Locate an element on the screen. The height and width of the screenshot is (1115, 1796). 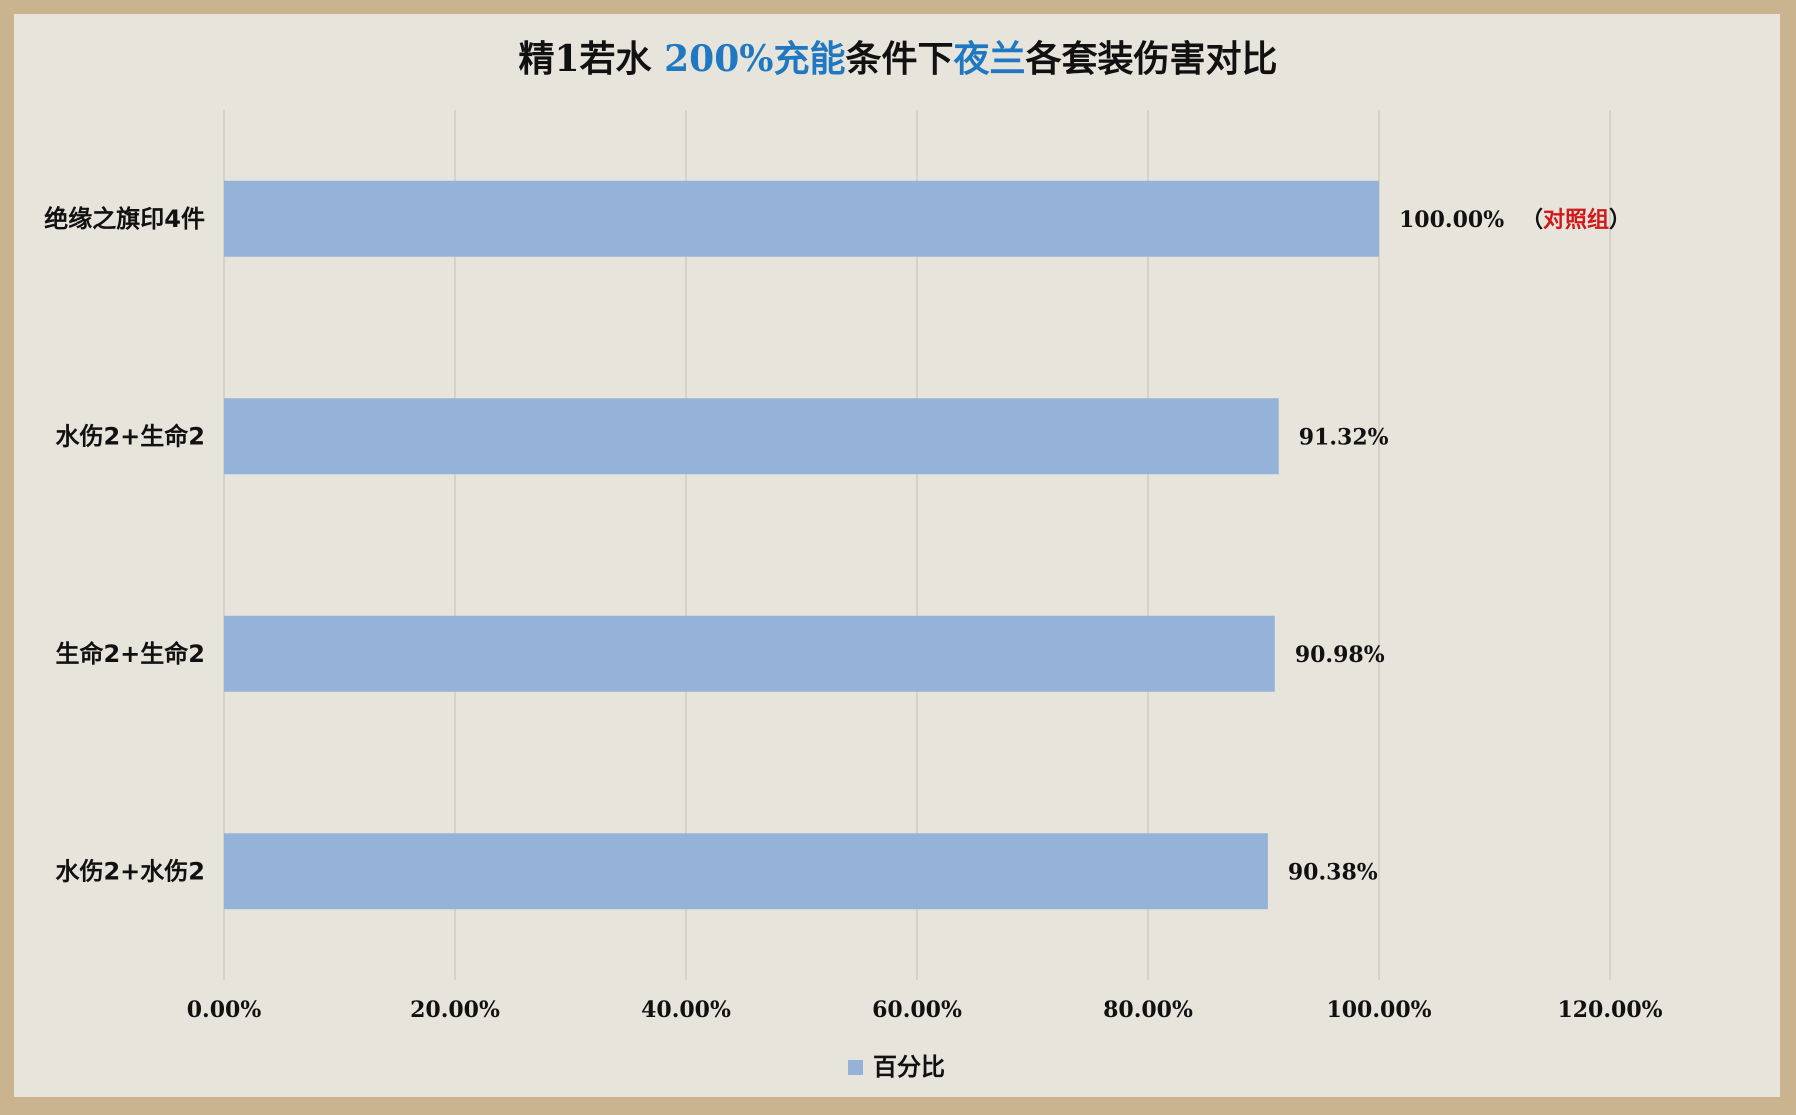
x-tick-label-0: 0.00% is located at coordinates (224, 1010).